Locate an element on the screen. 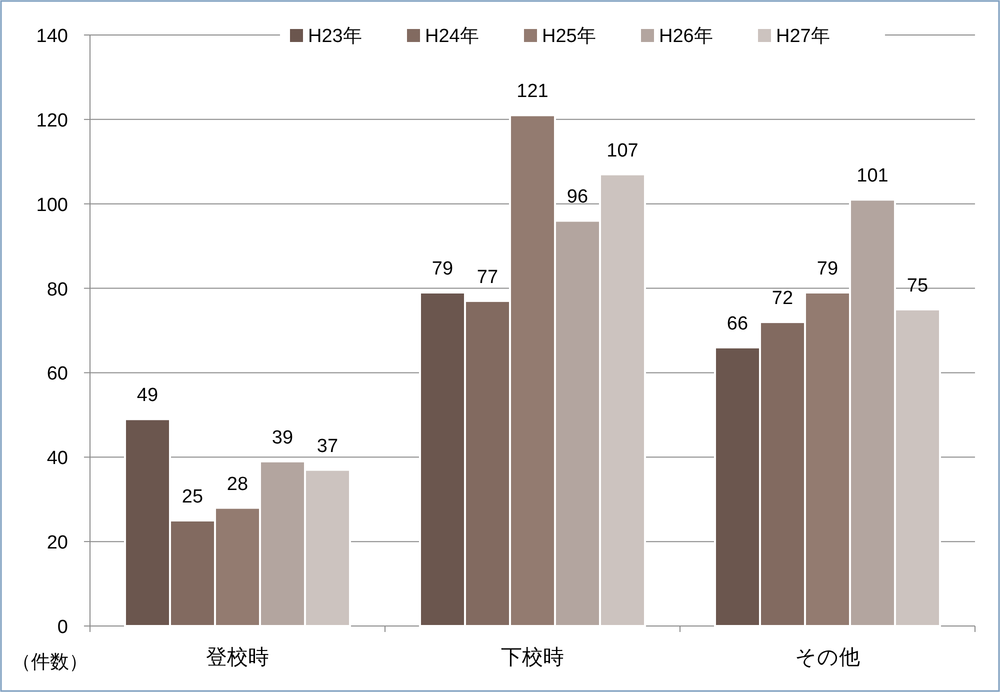 This screenshot has width=1000, height=692. data-label: 96 is located at coordinates (577, 197).